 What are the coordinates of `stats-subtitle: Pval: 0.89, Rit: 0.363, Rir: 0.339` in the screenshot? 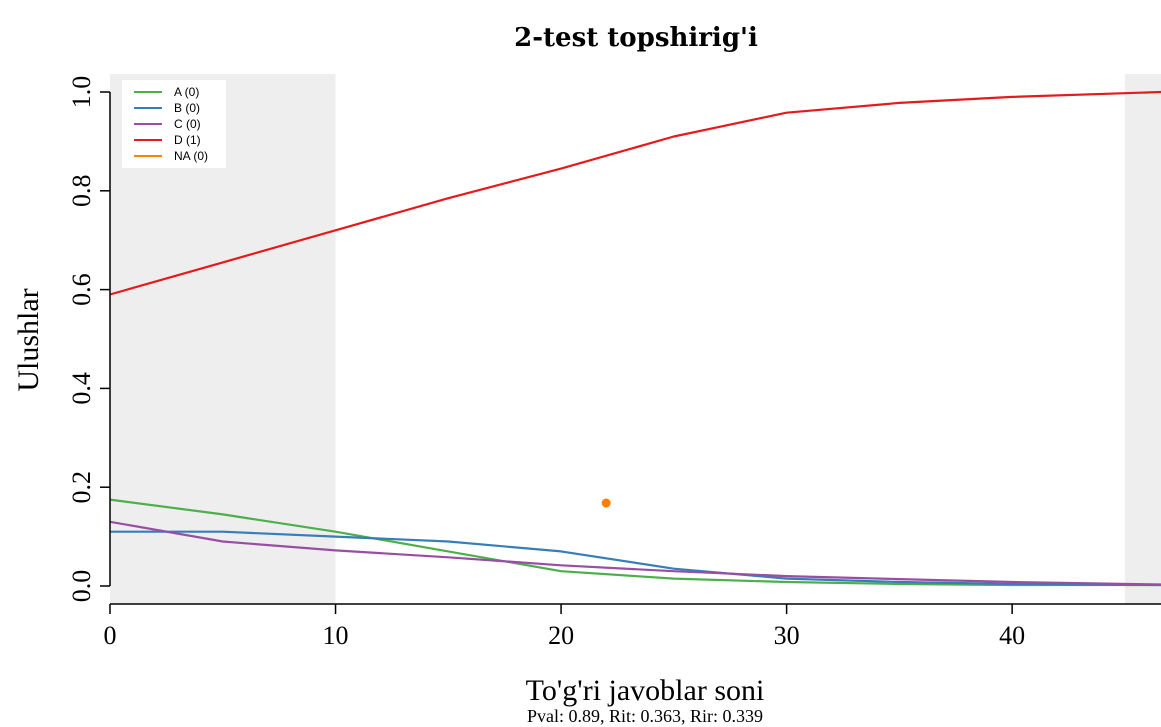 It's located at (645, 716).